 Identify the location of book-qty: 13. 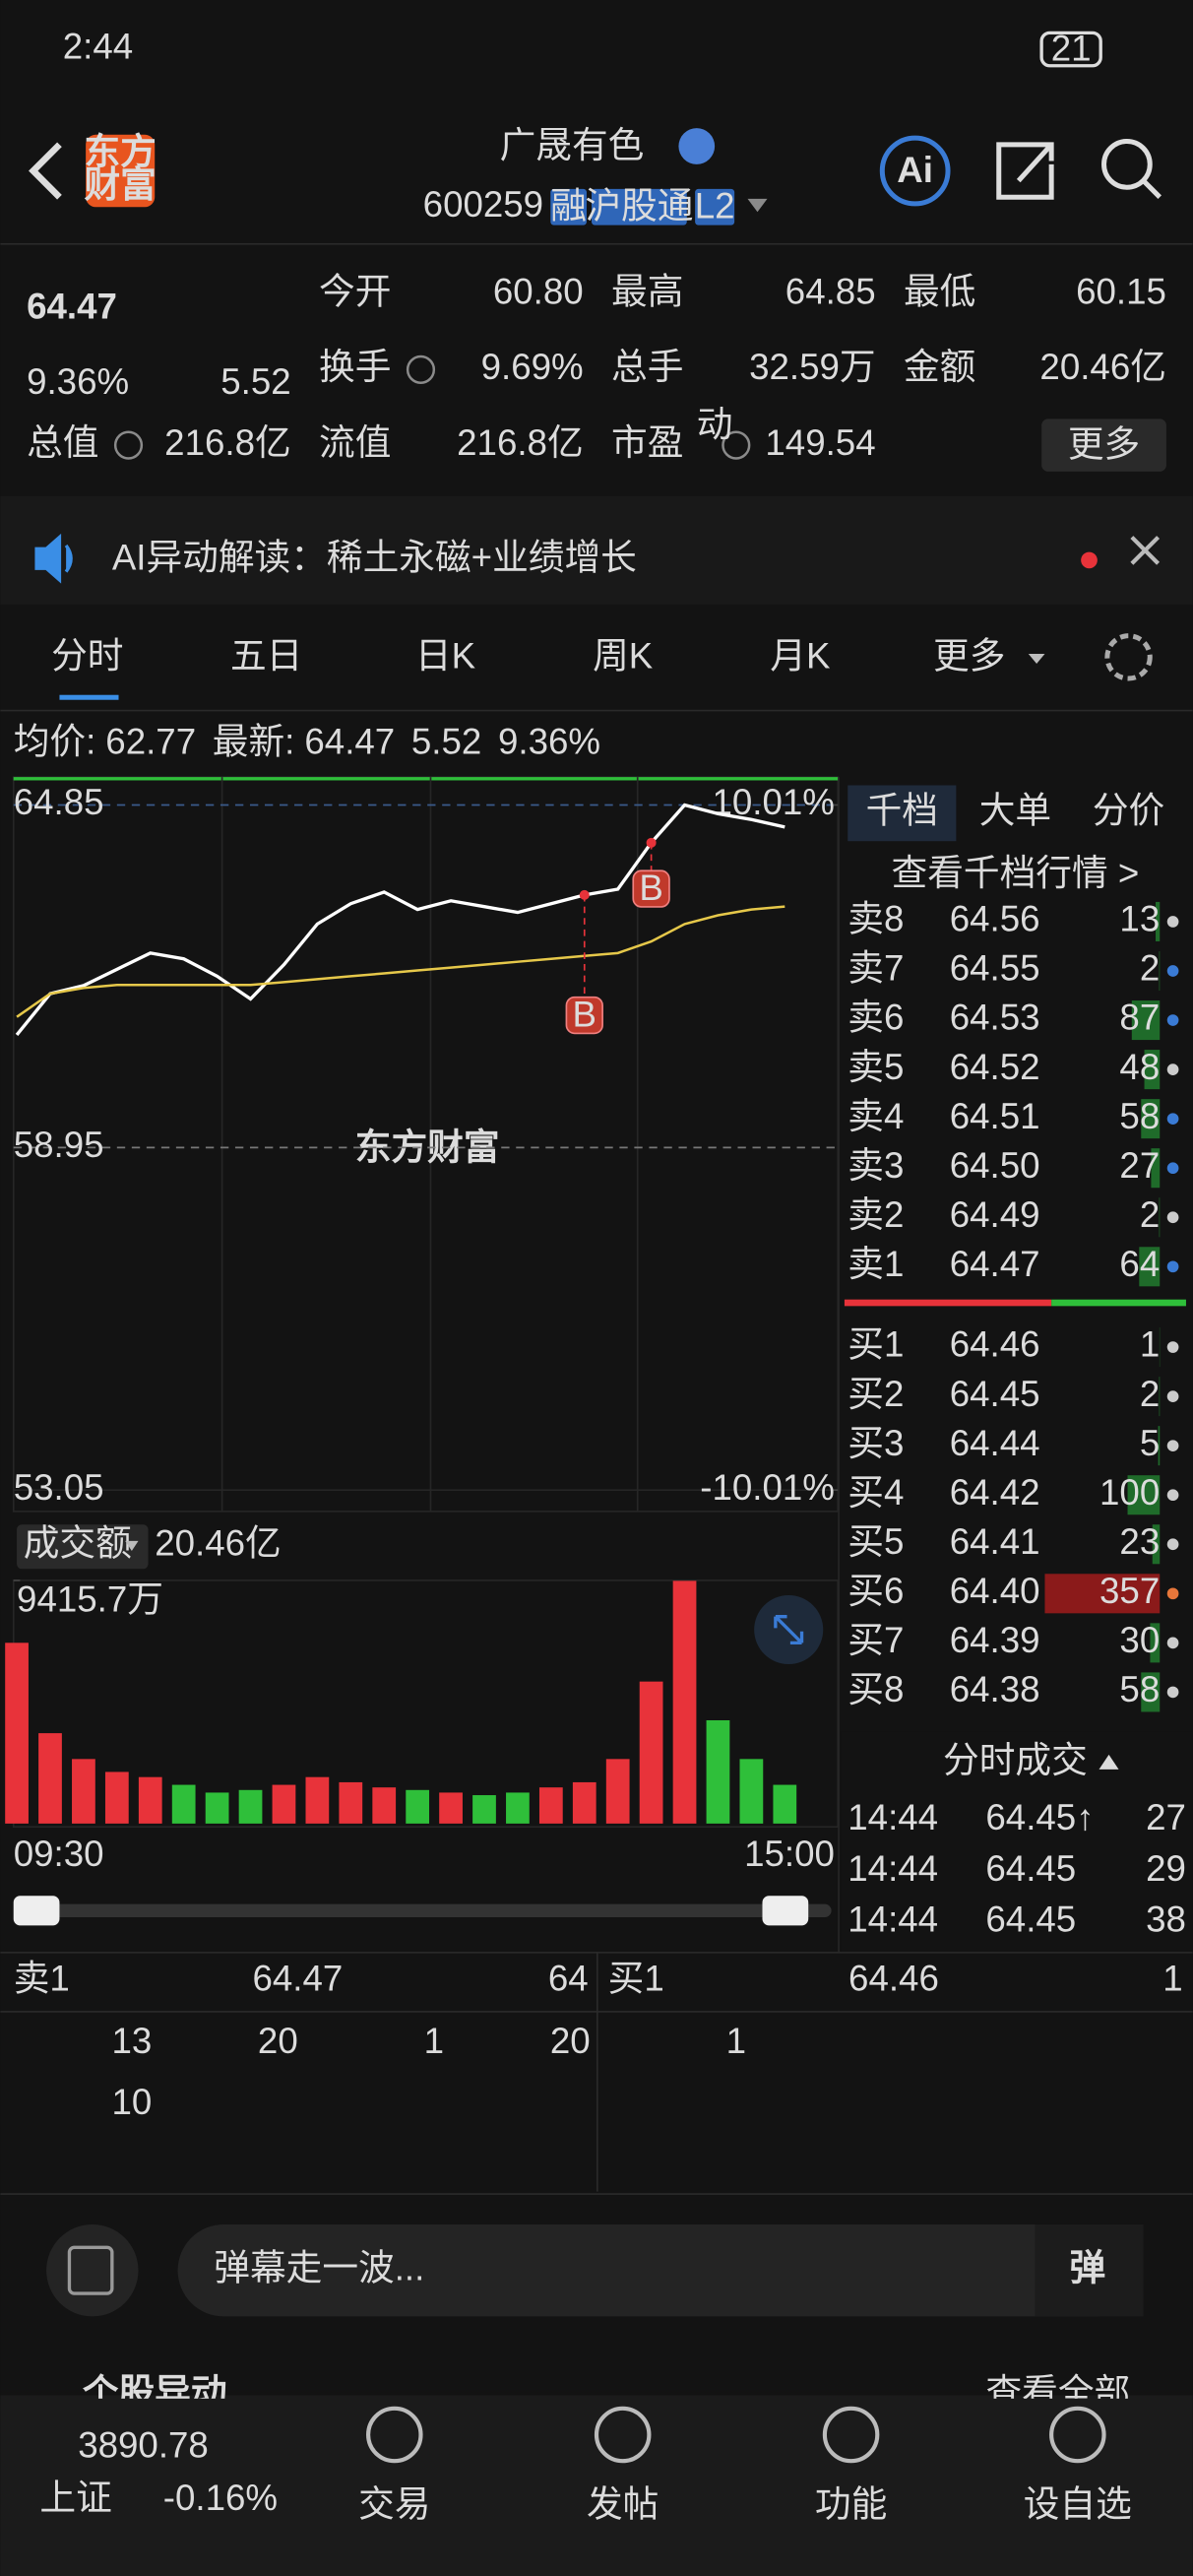
(1139, 919).